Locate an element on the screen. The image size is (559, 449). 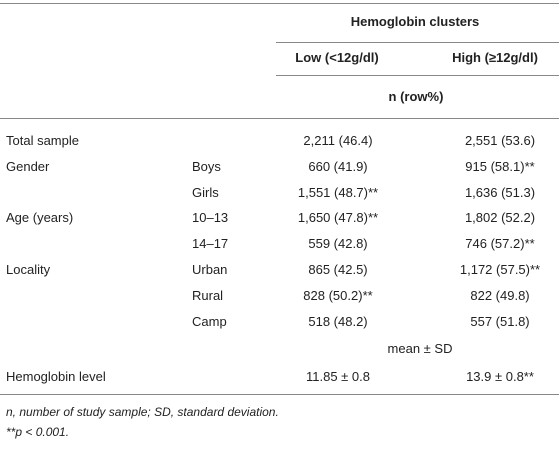
row-sublabel: Rural is located at coordinates (208, 295).